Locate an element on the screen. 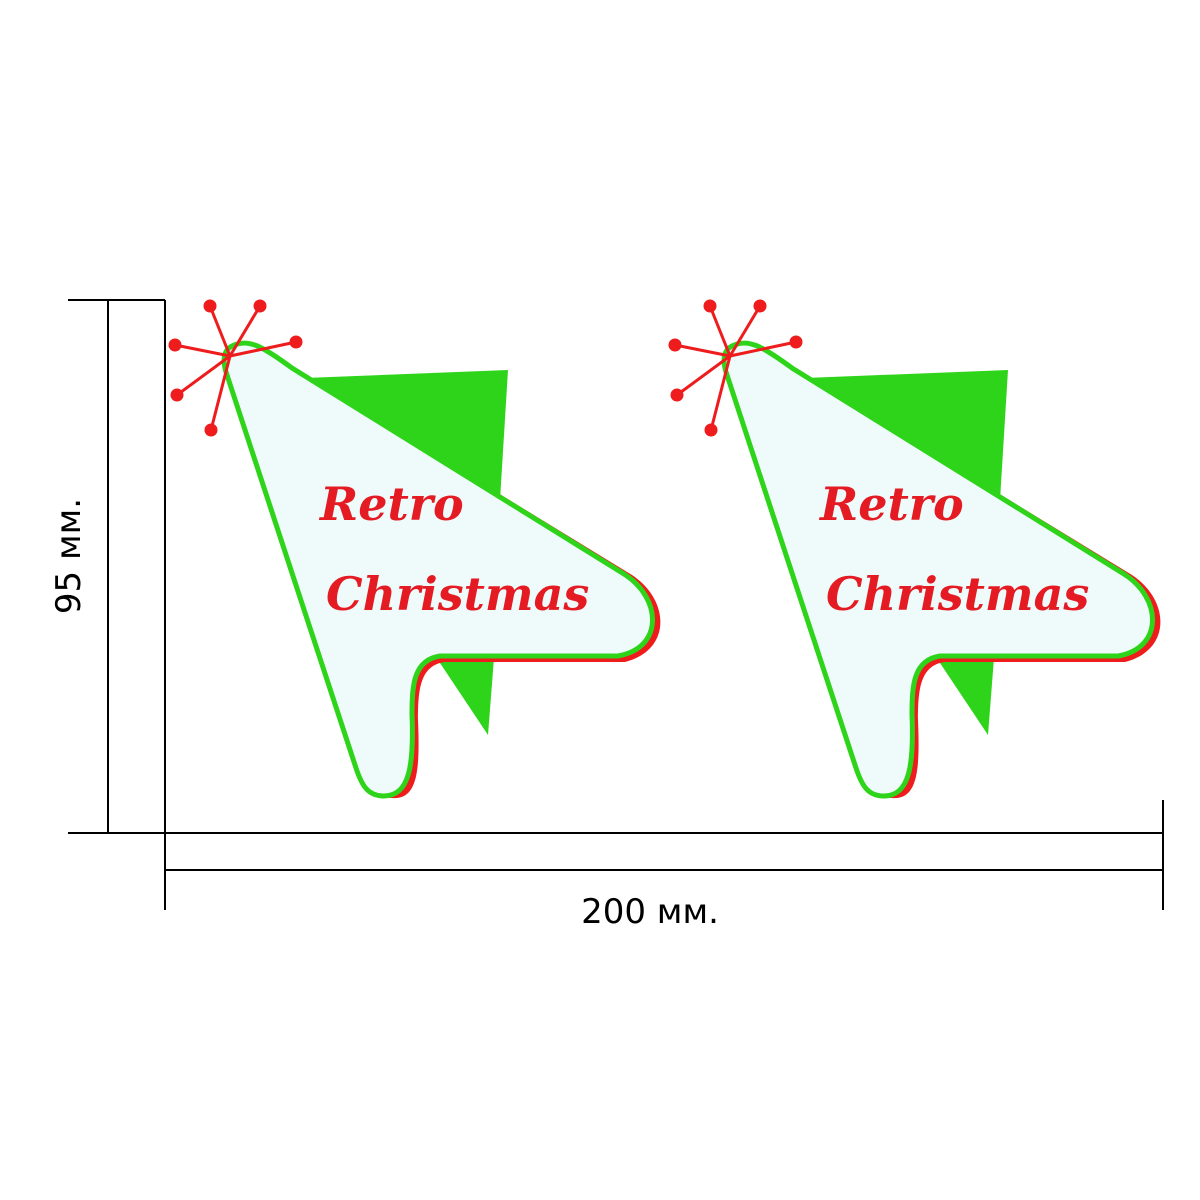 Image resolution: width=1200 pixels, height=1200 pixels. width-dimension: 200 мм. is located at coordinates (664, 866).